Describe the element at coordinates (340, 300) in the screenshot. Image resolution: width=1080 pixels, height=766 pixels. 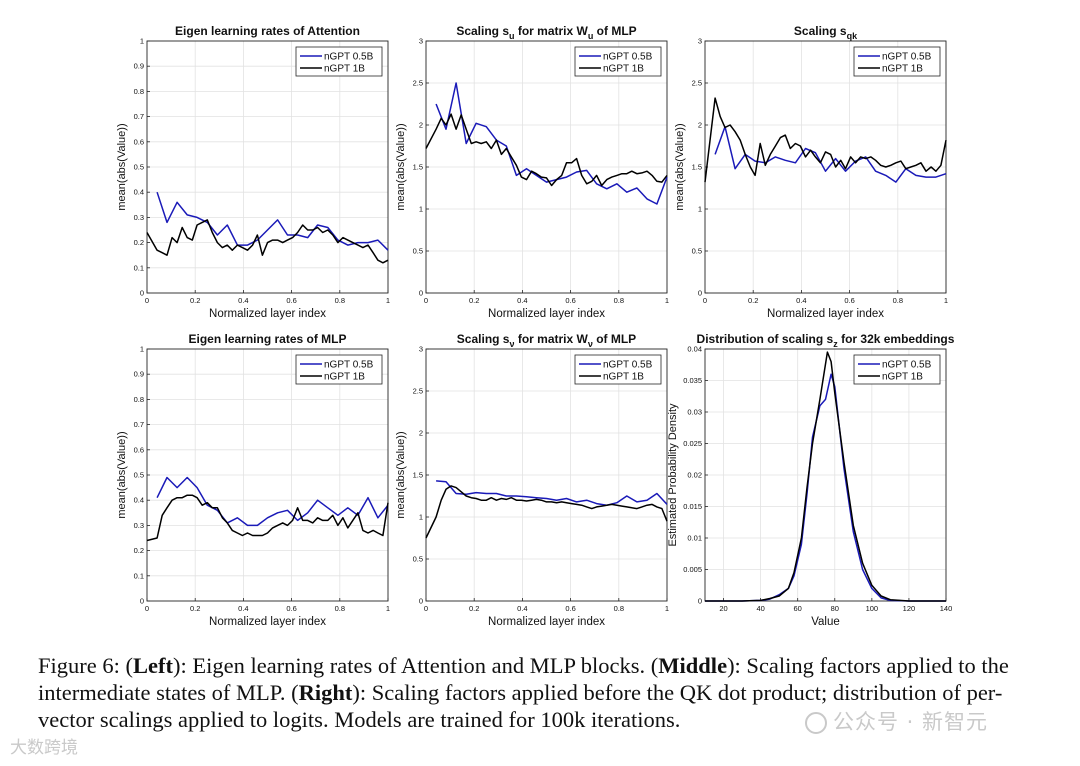
I see `chart1-xtick-label: 0.8` at that location.